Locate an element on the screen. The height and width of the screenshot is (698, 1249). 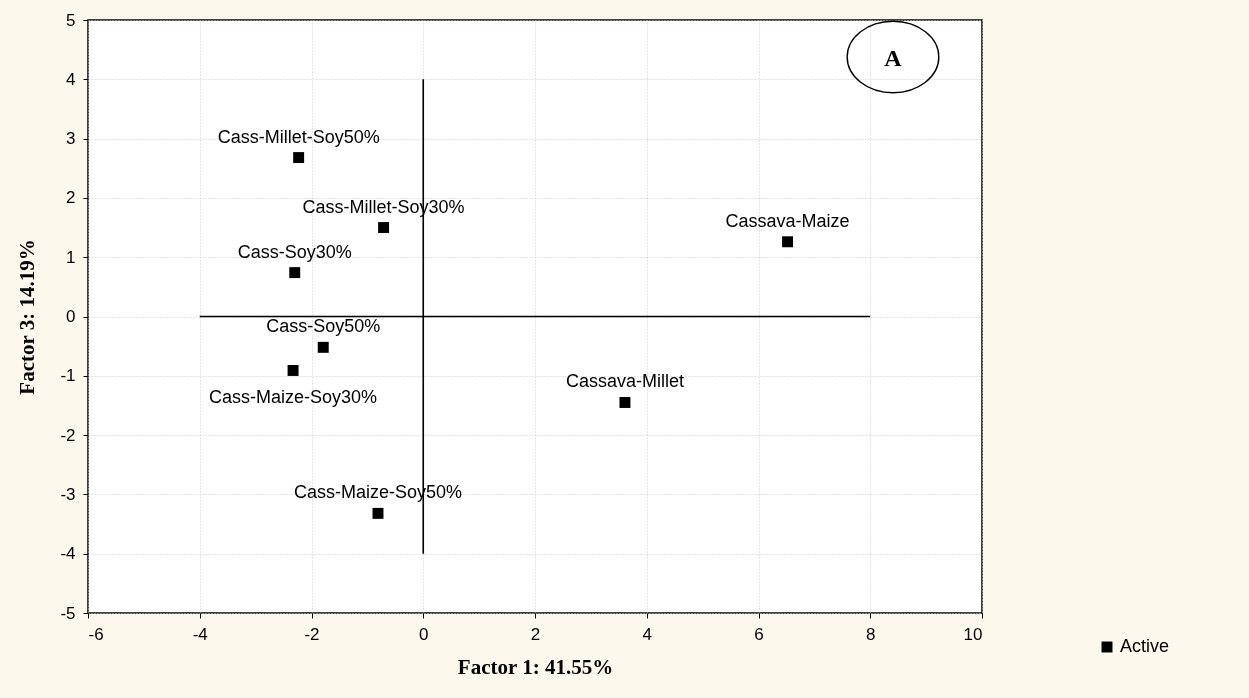
annotation: Cassava-Maize is located at coordinates (787, 220).